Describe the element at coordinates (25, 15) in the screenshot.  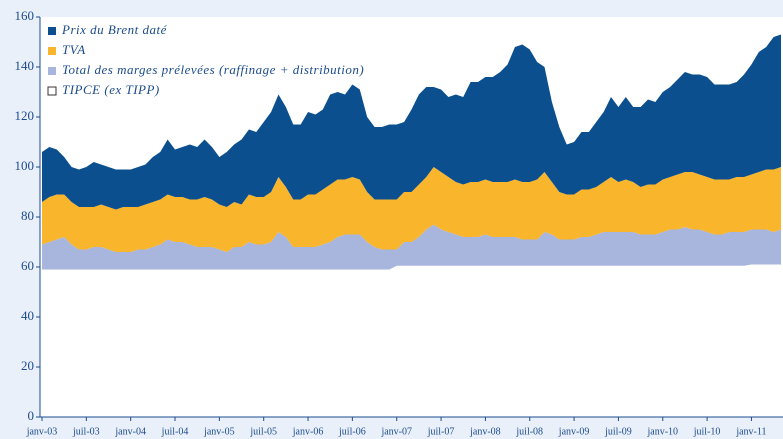
I see `y-tick-label: 160` at that location.